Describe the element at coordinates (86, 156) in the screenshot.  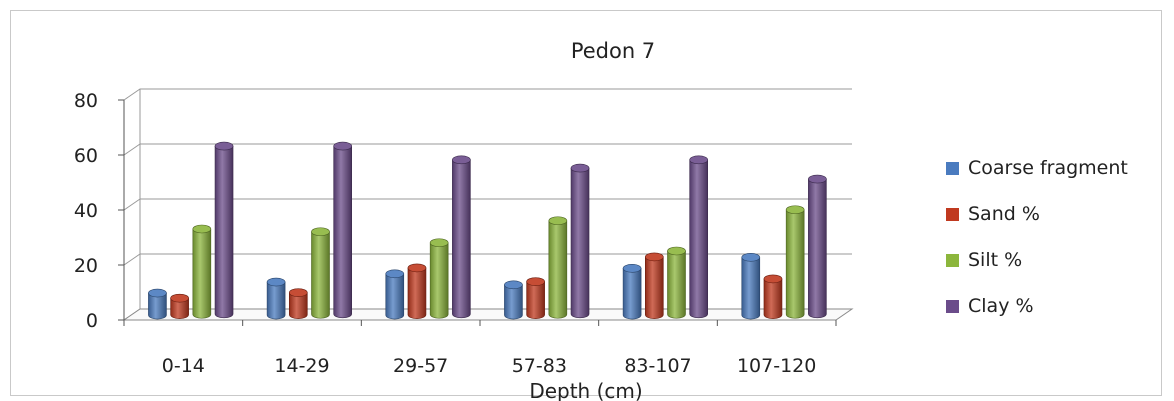
I see `y-tick-label: 60` at that location.